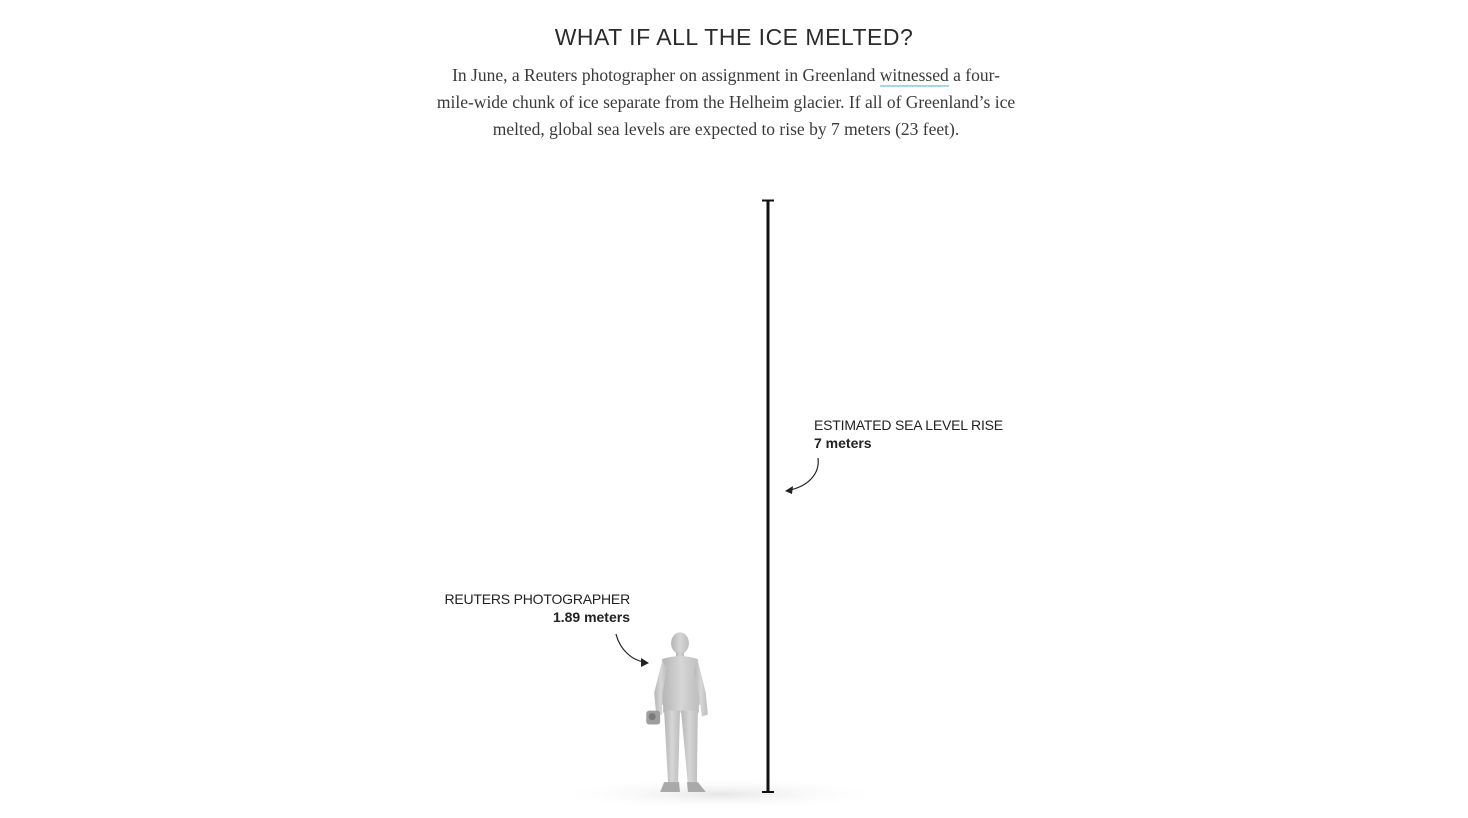 The height and width of the screenshot is (818, 1468). I want to click on photographer-label-name: REUTERS PHOTOGRAPHER, so click(537, 599).